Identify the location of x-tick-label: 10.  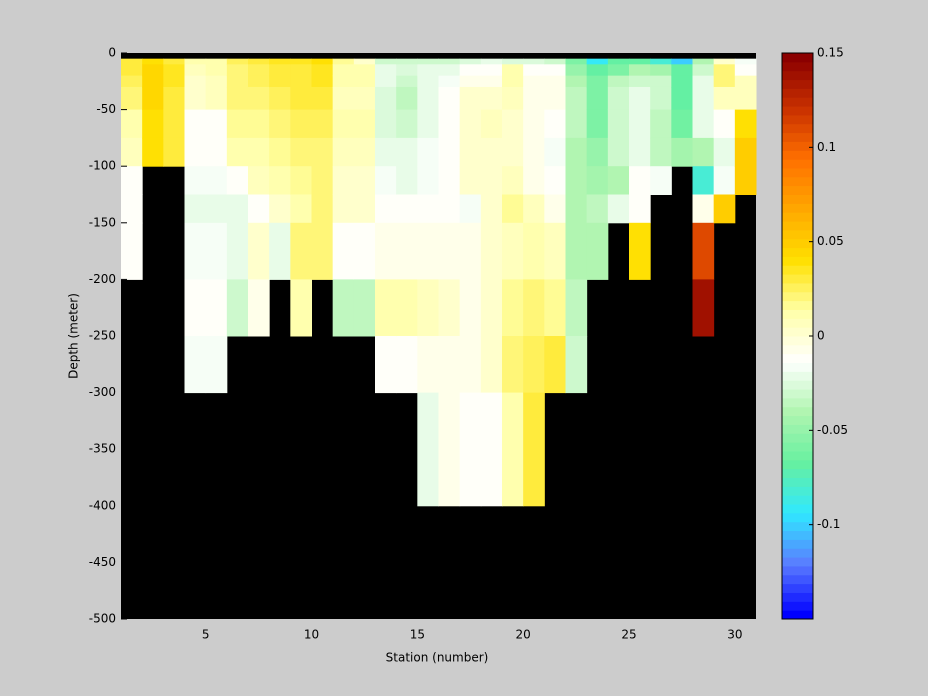
(311, 635).